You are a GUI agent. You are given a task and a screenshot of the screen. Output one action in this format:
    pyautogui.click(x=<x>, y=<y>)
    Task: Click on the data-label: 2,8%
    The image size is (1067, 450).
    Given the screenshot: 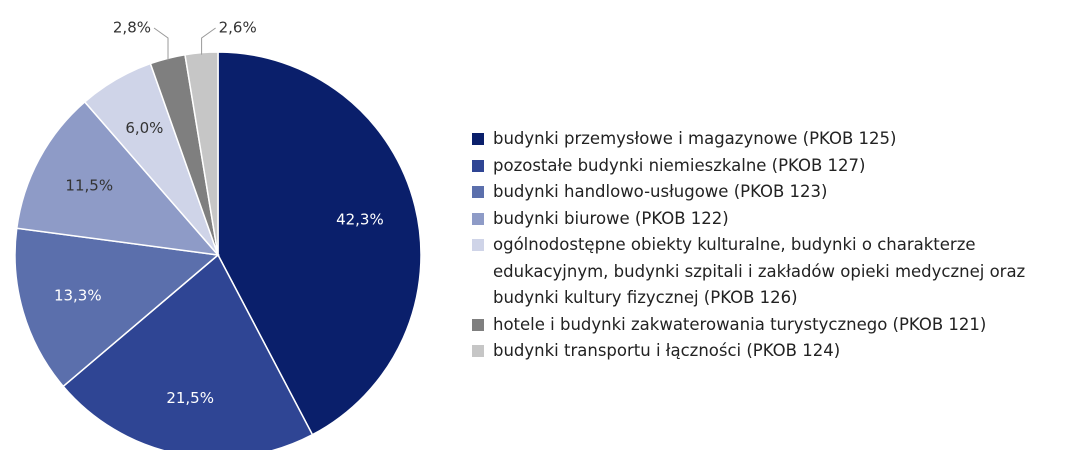 What is the action you would take?
    pyautogui.click(x=132, y=28)
    